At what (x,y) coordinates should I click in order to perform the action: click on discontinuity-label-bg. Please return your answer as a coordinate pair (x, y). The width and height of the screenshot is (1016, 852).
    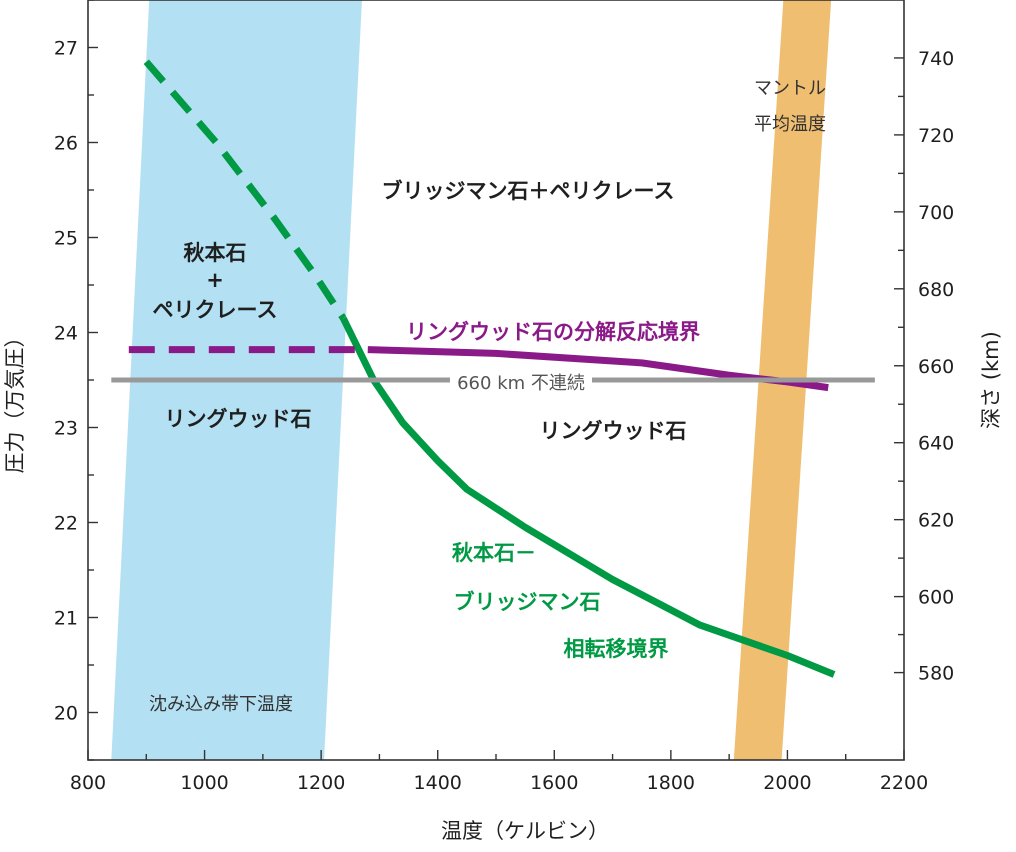
    Looking at the image, I should click on (521, 382).